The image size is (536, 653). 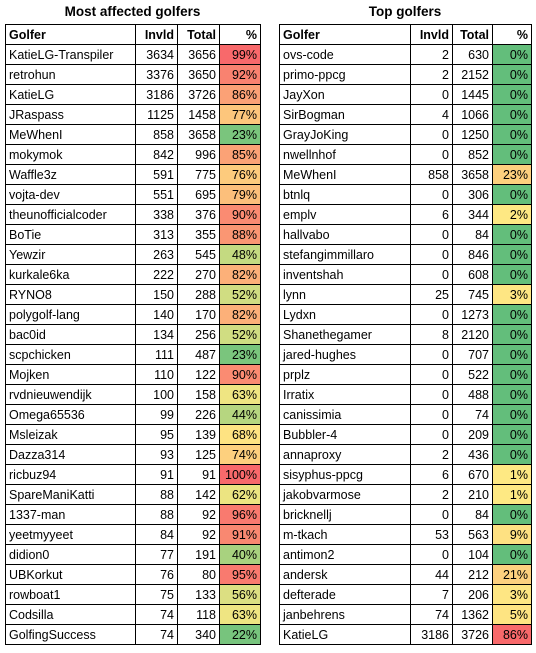 What do you see at coordinates (133, 354) in the screenshot?
I see `table-row: scpchicken 111 487 23%` at bounding box center [133, 354].